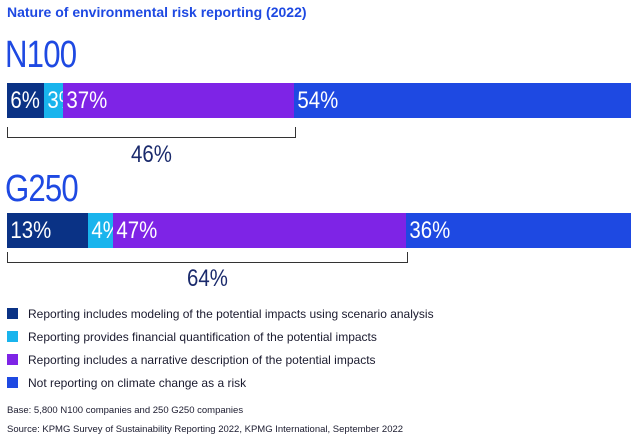 Image resolution: width=640 pixels, height=437 pixels. Describe the element at coordinates (151, 154) in the screenshot. I see `bracket-label-n100: 46%` at that location.